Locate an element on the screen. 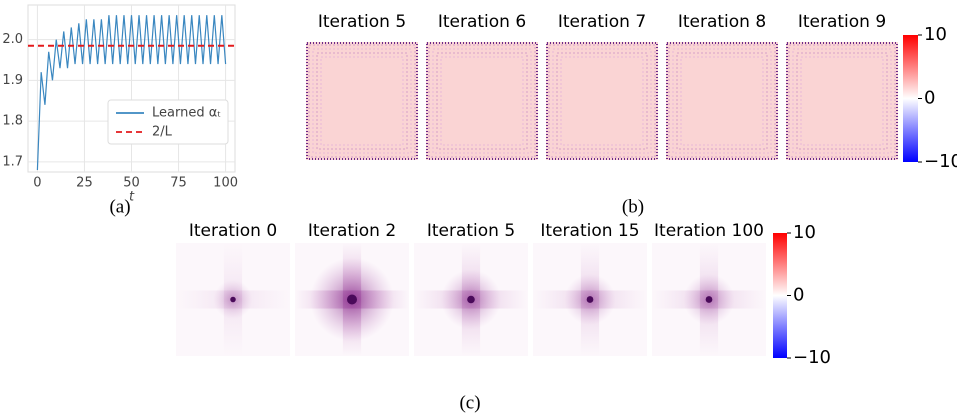 Image resolution: width=957 pixels, height=417 pixels. panel-title: Iteration 0 is located at coordinates (233, 231).